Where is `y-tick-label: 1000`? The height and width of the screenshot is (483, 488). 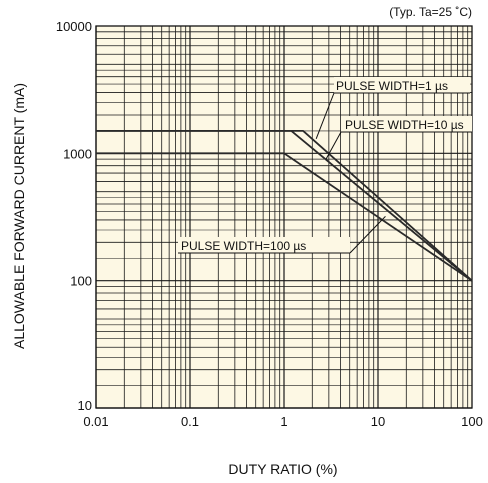 y-tick-label: 1000 is located at coordinates (77, 153).